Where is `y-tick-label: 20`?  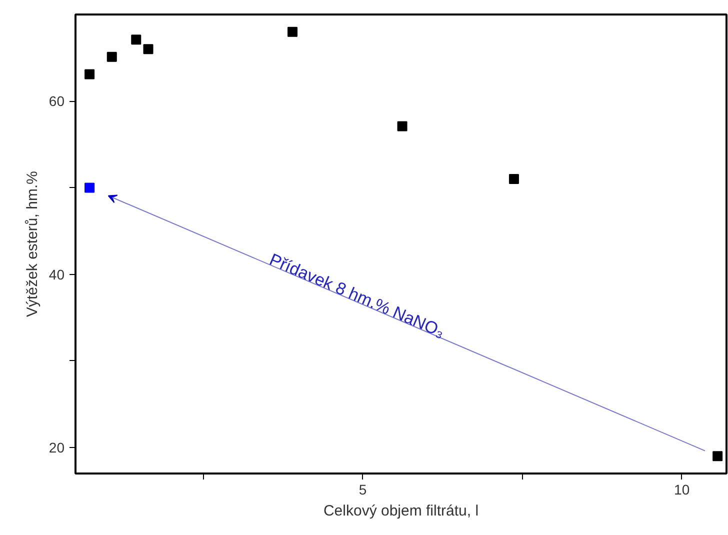 y-tick-label: 20 is located at coordinates (56, 448).